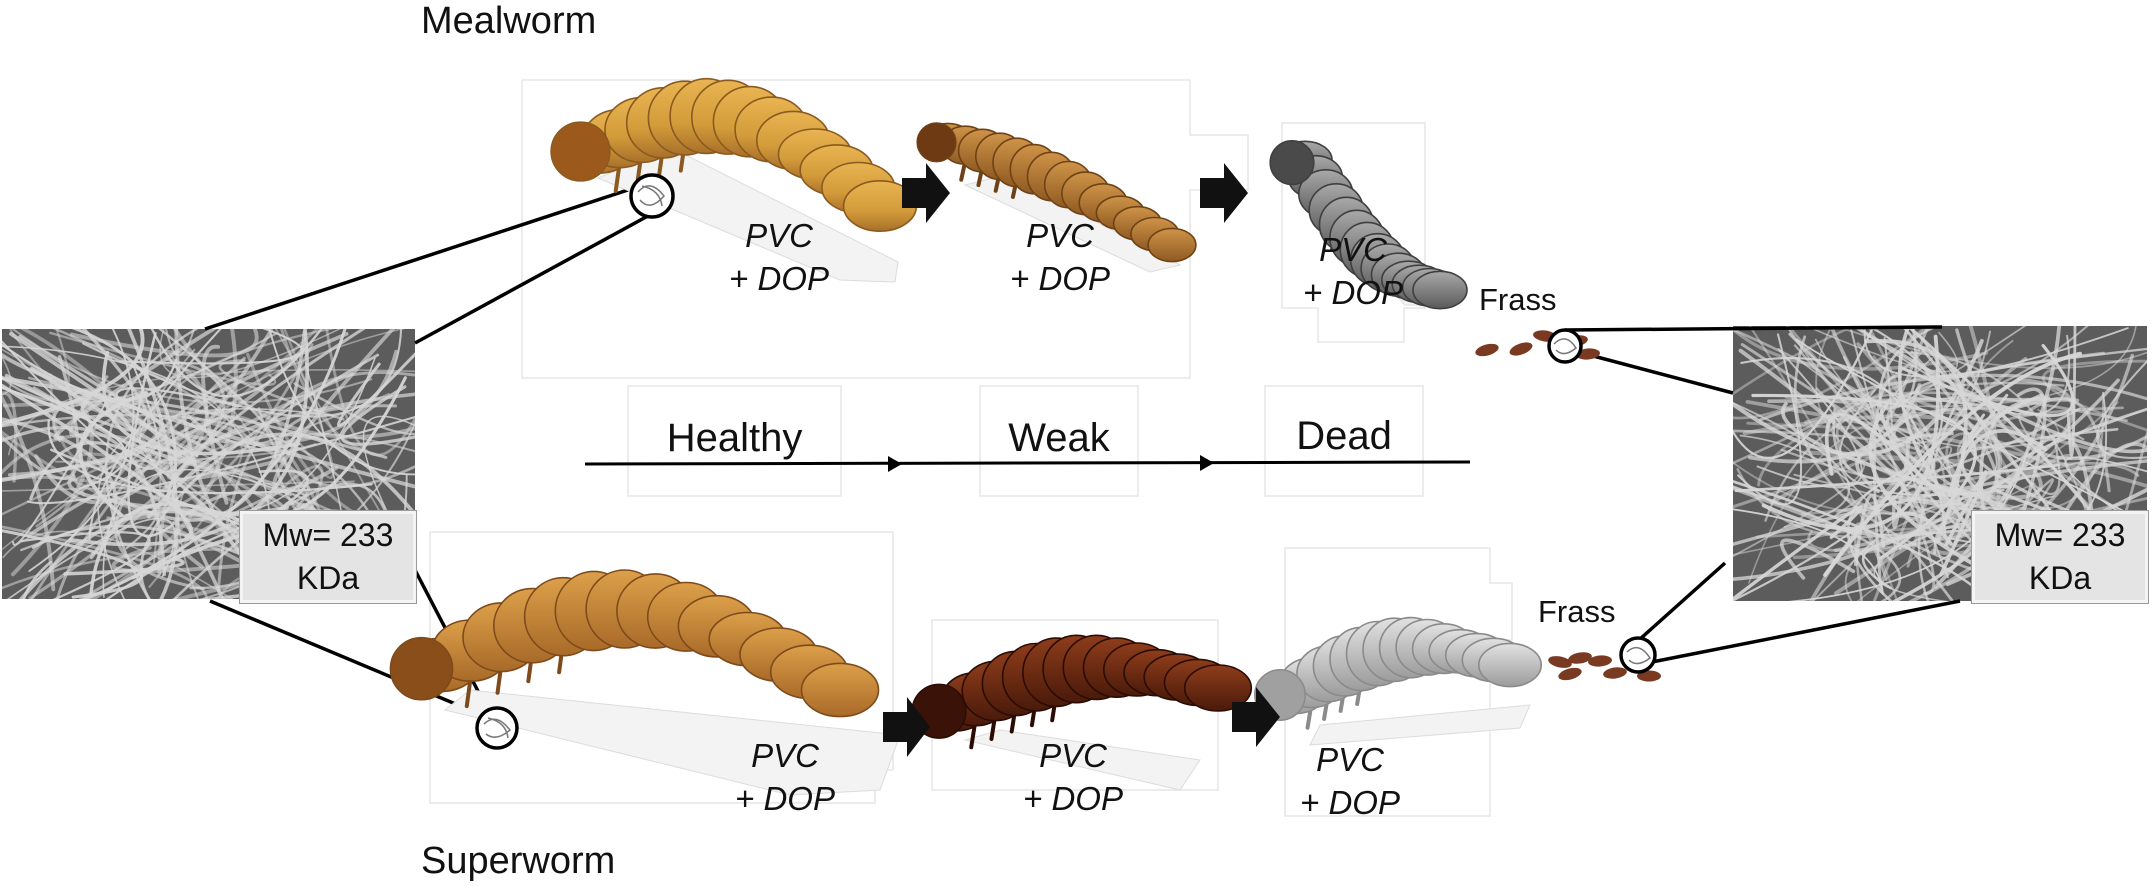  I want to click on mealworm-weak, so click(1056, 192).